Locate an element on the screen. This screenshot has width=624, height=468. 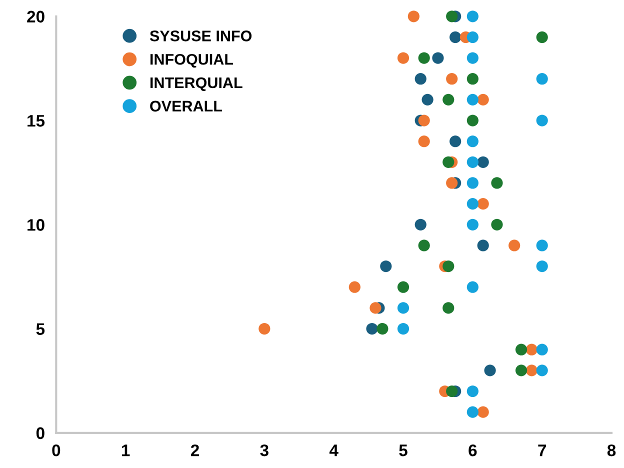
legend-label: SYSUSE INFO is located at coordinates (201, 36).